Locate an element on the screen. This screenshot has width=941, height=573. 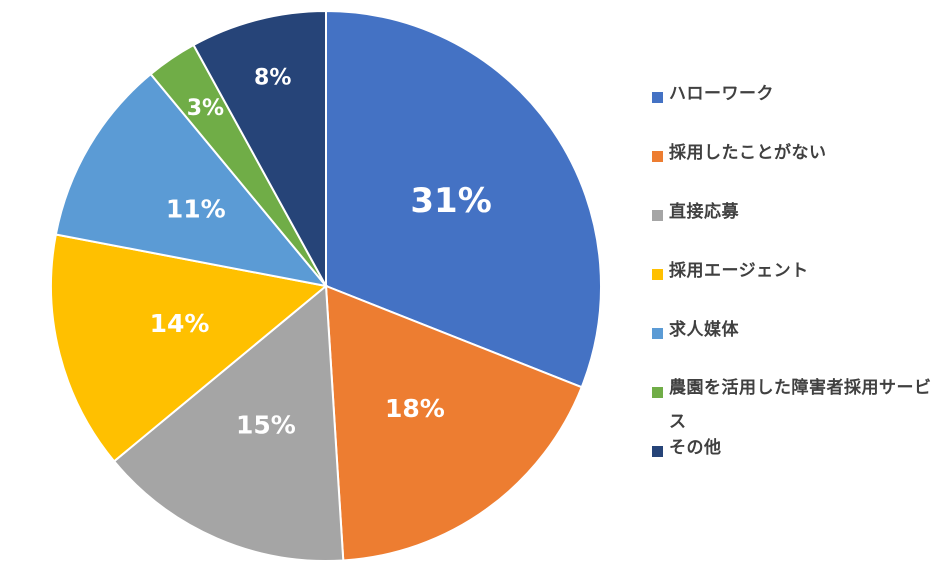
slice-label-6: 8% is located at coordinates (272, 78).